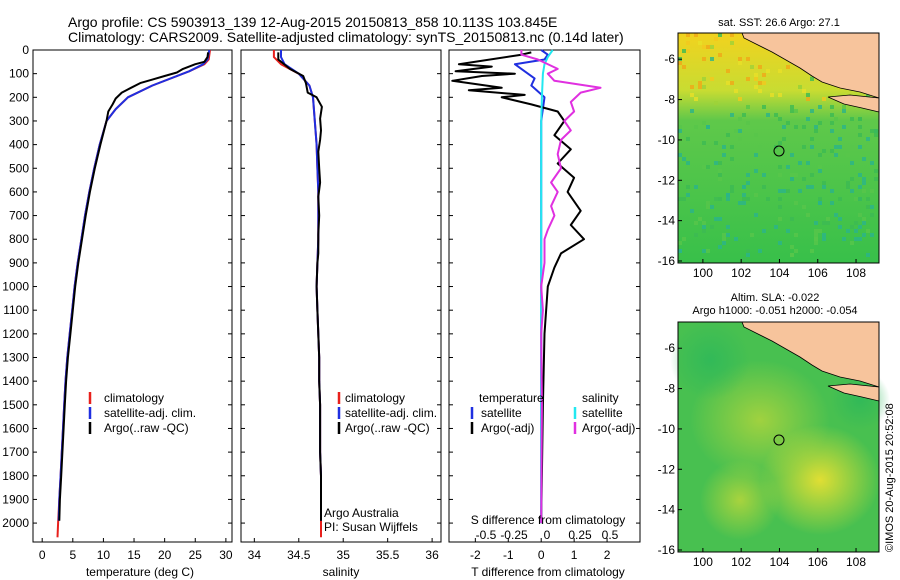 This screenshot has height=580, width=900. Describe the element at coordinates (608, 428) in the screenshot. I see `legend-s-argo: Argo(-adj)` at that location.